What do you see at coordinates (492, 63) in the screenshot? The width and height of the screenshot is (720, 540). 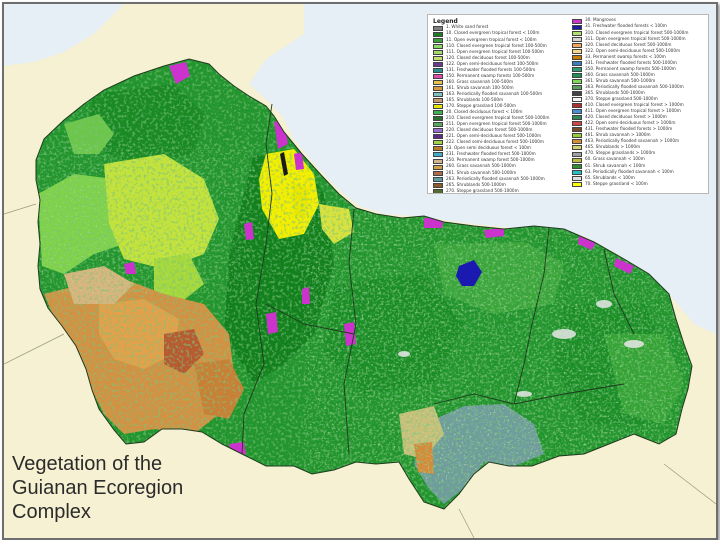 I see `legend-label: 122. Open semi-deciduous forest 100-500m` at bounding box center [492, 63].